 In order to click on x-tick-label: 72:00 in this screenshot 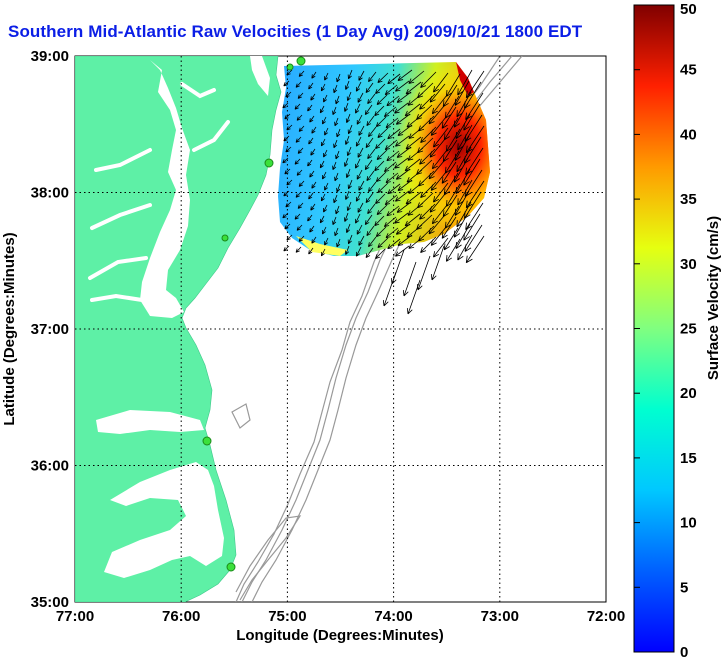, I will do `click(606, 616)`.